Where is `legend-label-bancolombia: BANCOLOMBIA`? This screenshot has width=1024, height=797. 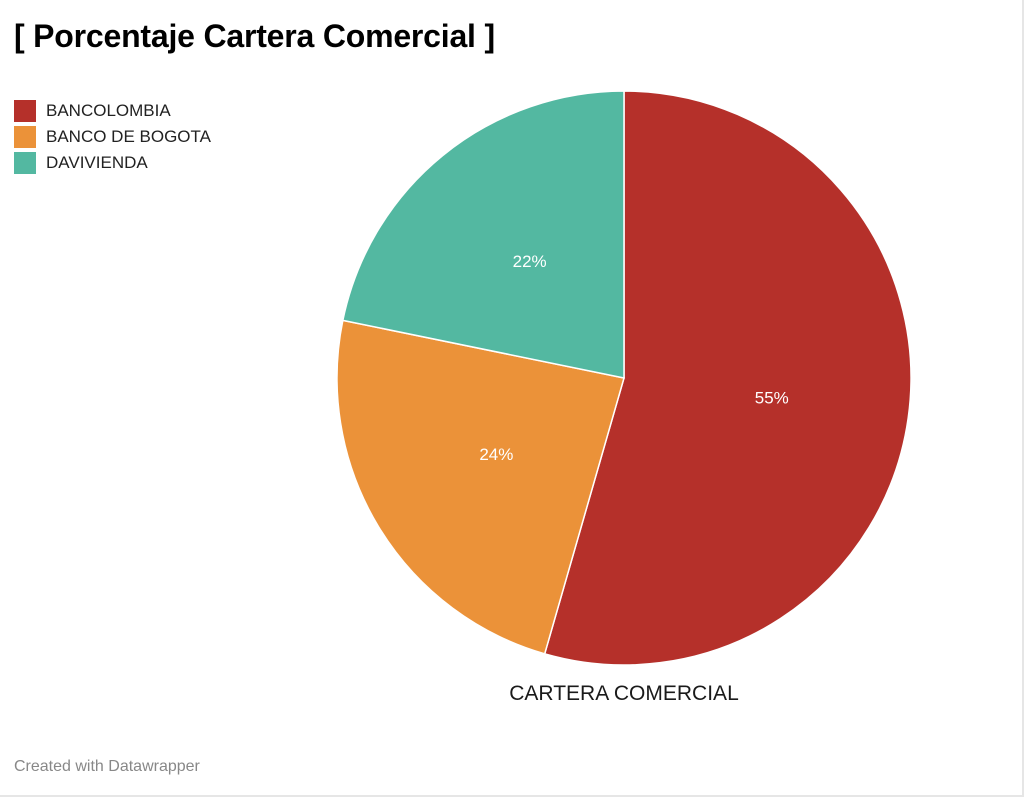 legend-label-bancolombia: BANCOLOMBIA is located at coordinates (108, 110).